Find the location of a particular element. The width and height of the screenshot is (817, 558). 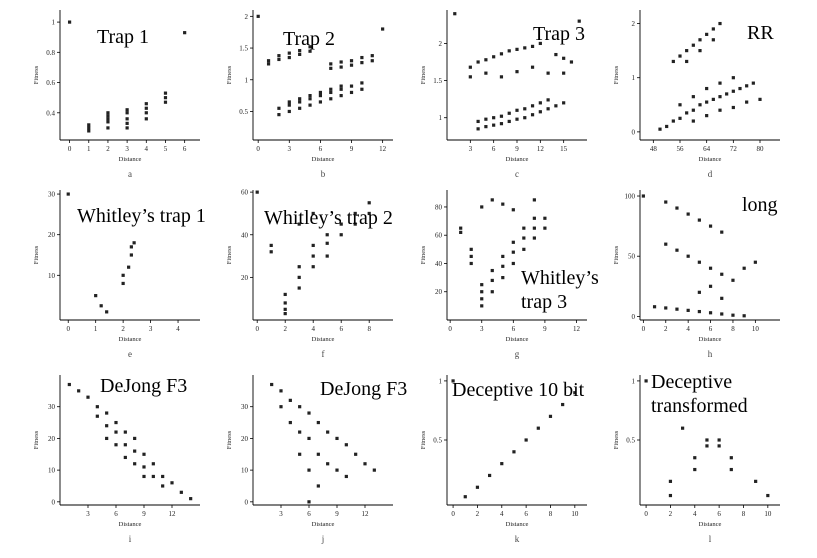

panel-letter: j is located at coordinates (323, 539).